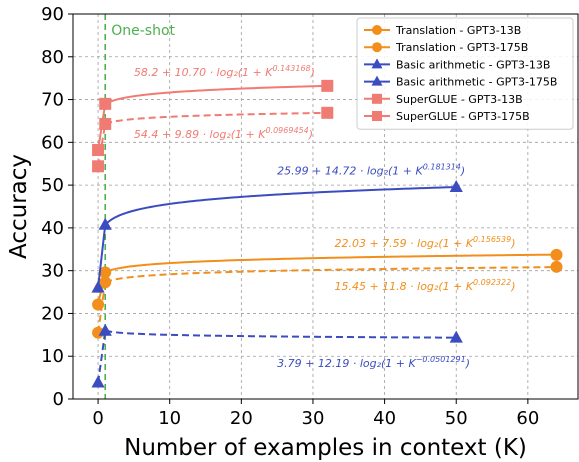 Image resolution: width=579 pixels, height=462 pixels. Describe the element at coordinates (286, 130) in the screenshot. I see `fit-formula-exponent: 0.0969454` at that location.